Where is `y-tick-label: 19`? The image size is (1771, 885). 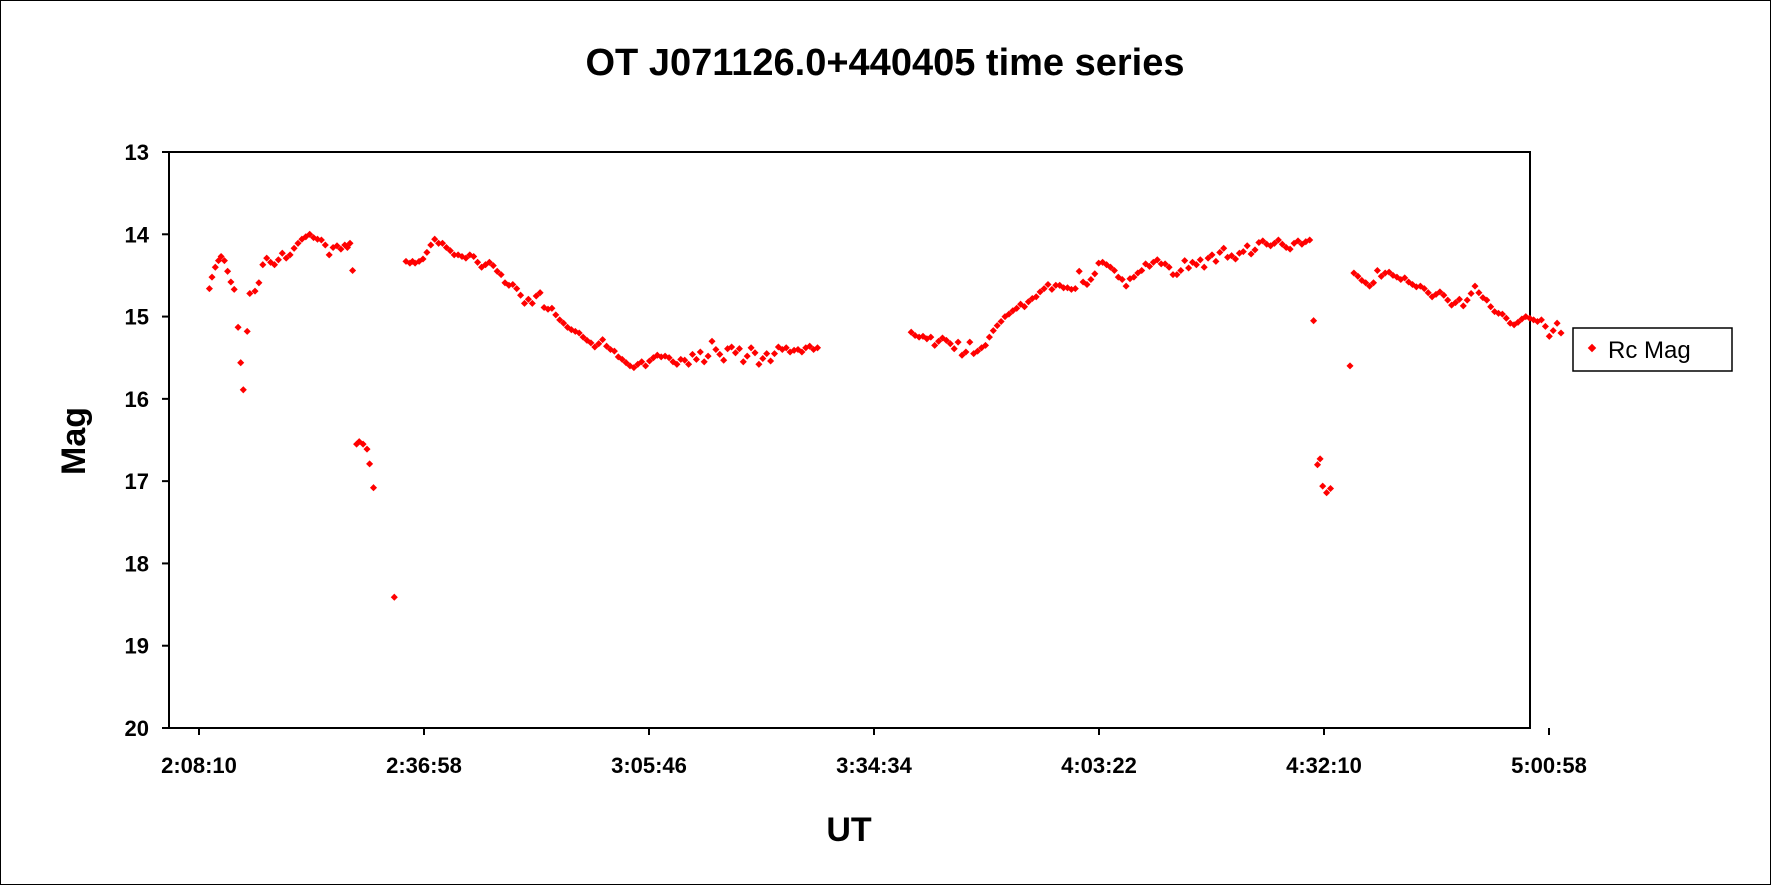 y-tick-label: 19 is located at coordinates (137, 646).